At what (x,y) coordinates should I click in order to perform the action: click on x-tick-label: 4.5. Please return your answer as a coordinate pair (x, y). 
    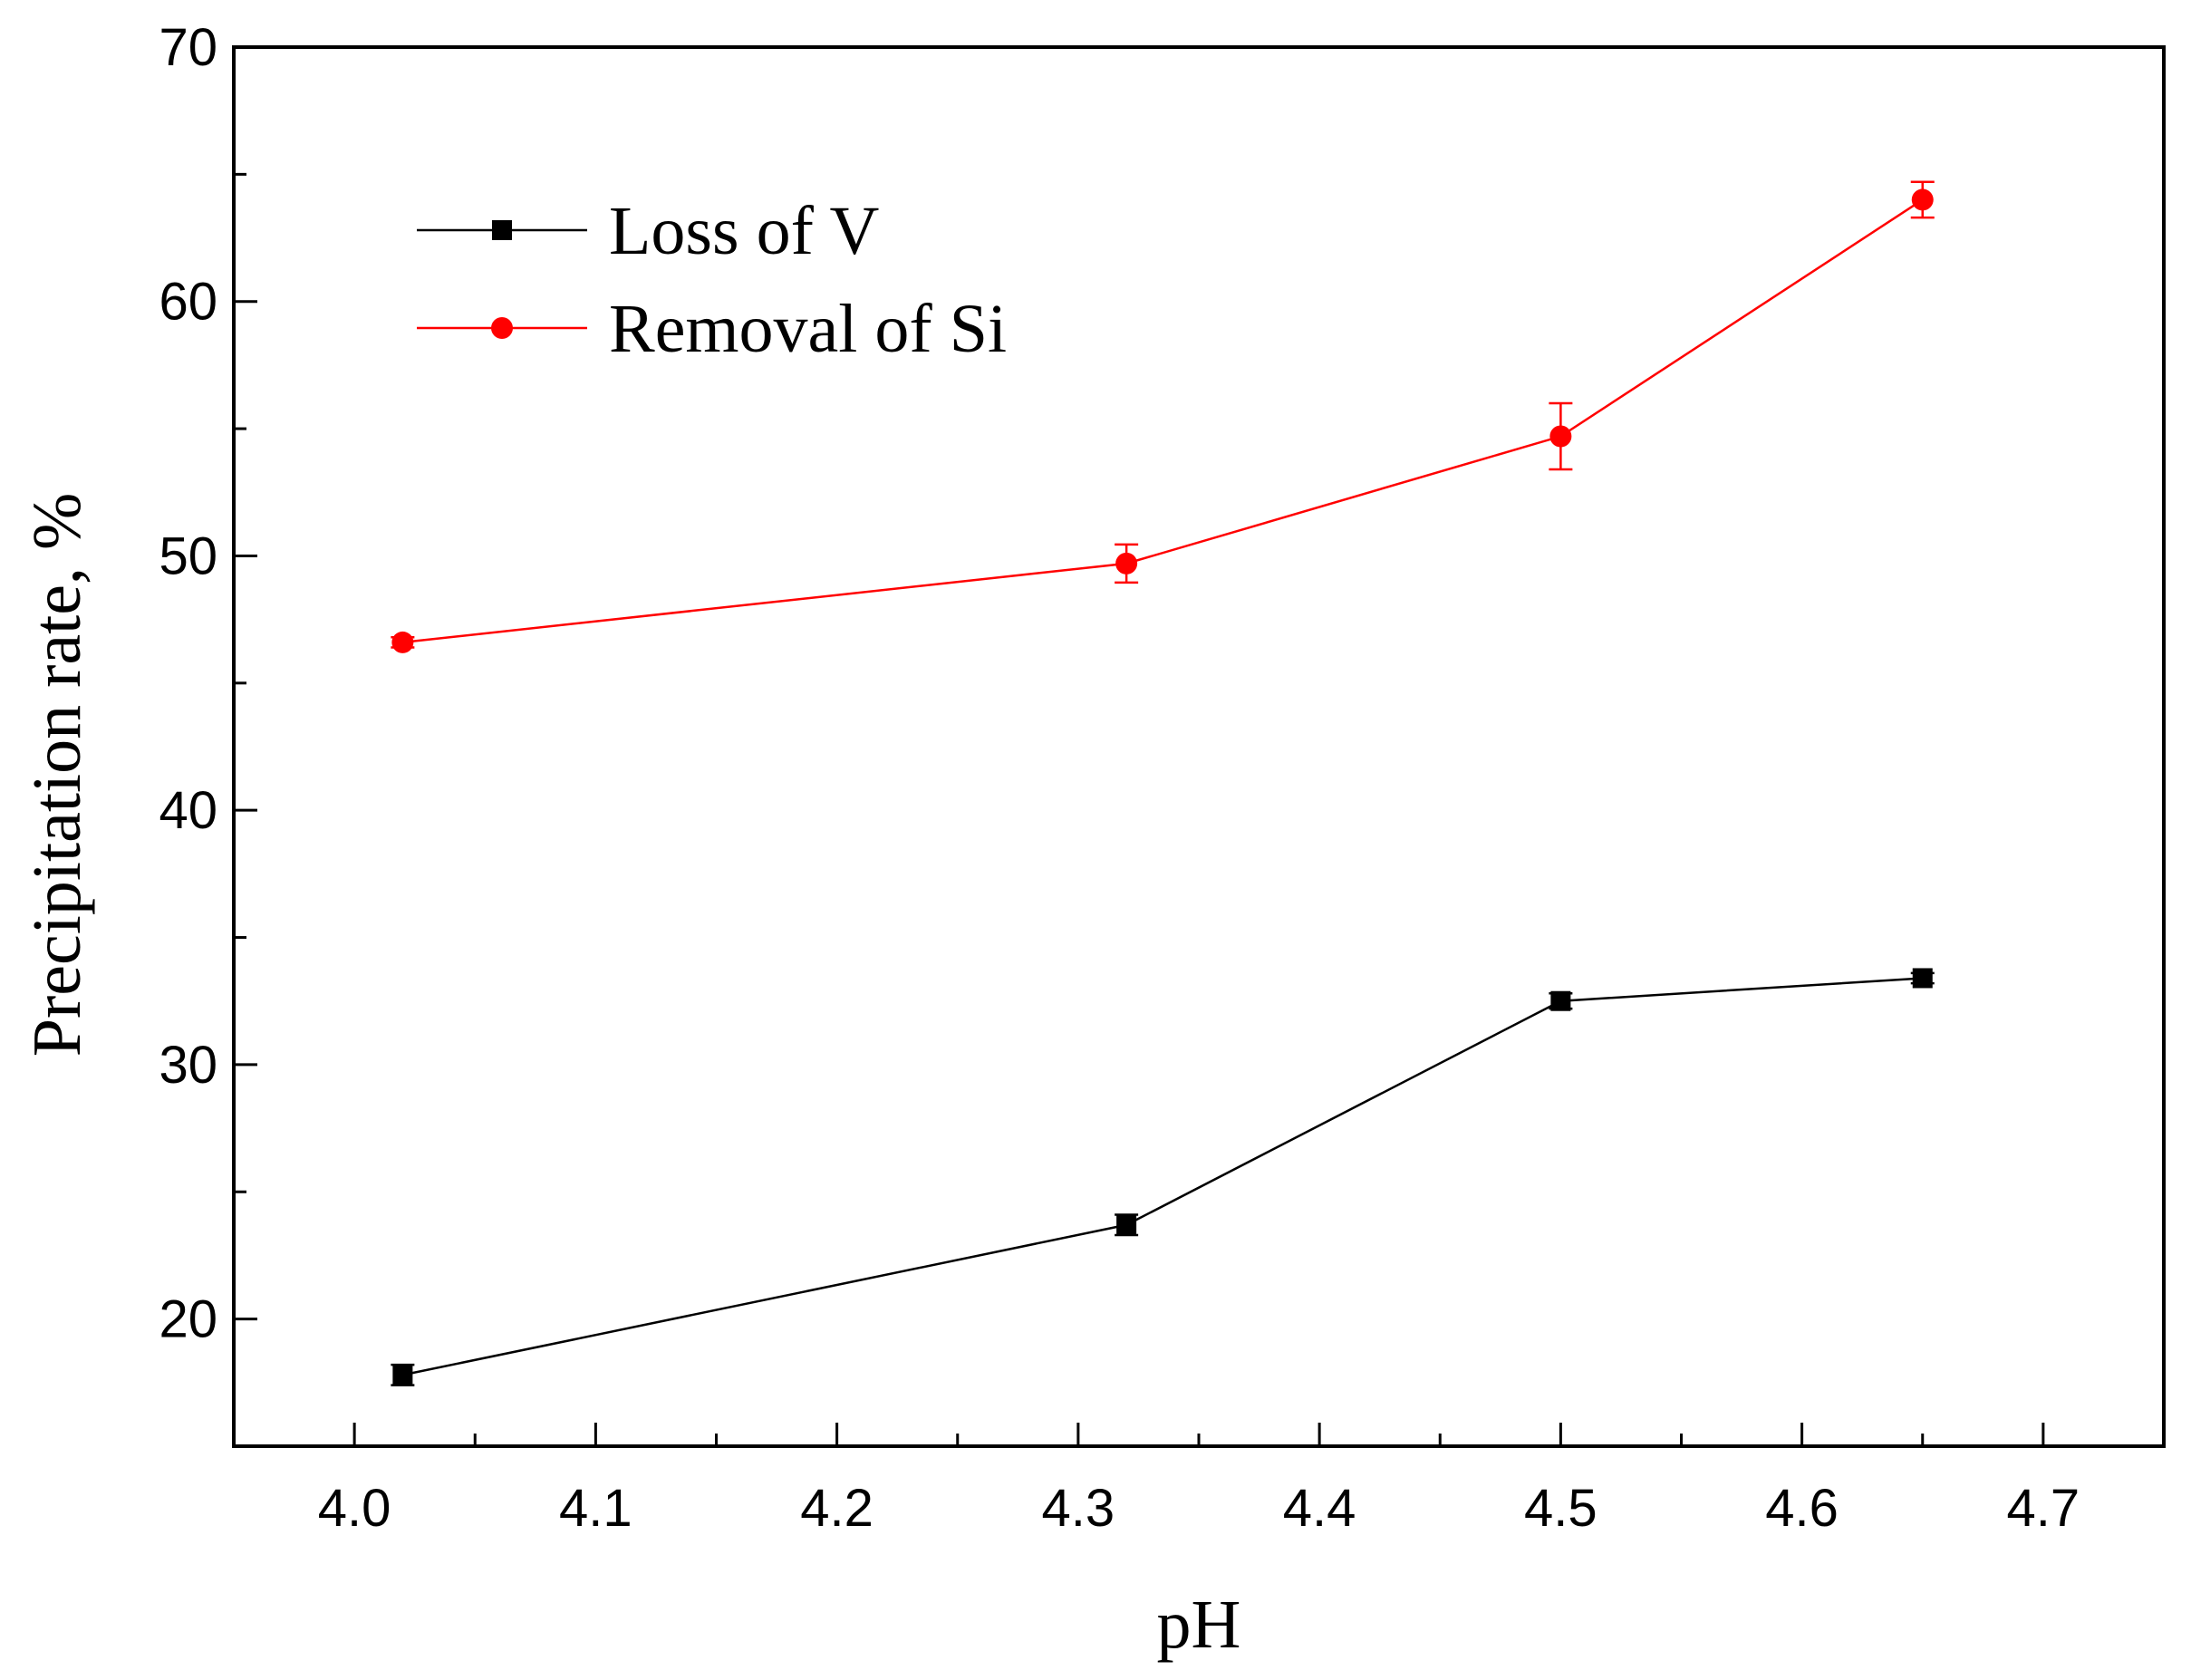
    Looking at the image, I should click on (1560, 1509).